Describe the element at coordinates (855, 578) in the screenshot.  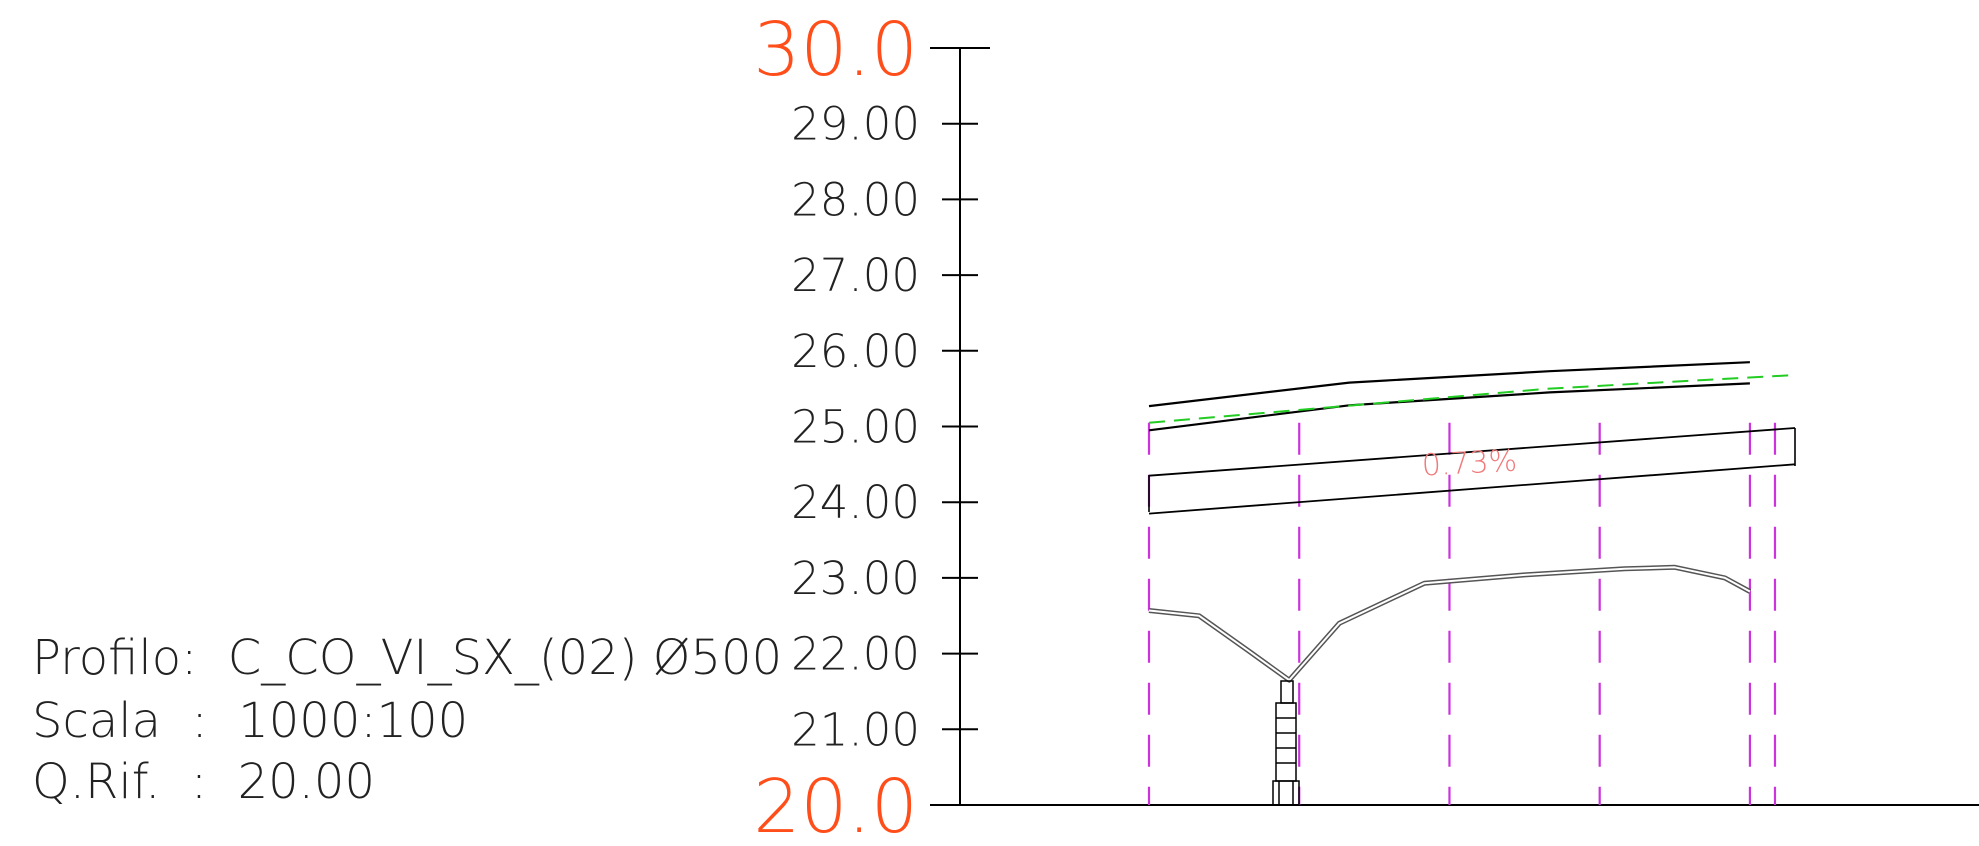
I see `y-tick-label: 23.00` at that location.